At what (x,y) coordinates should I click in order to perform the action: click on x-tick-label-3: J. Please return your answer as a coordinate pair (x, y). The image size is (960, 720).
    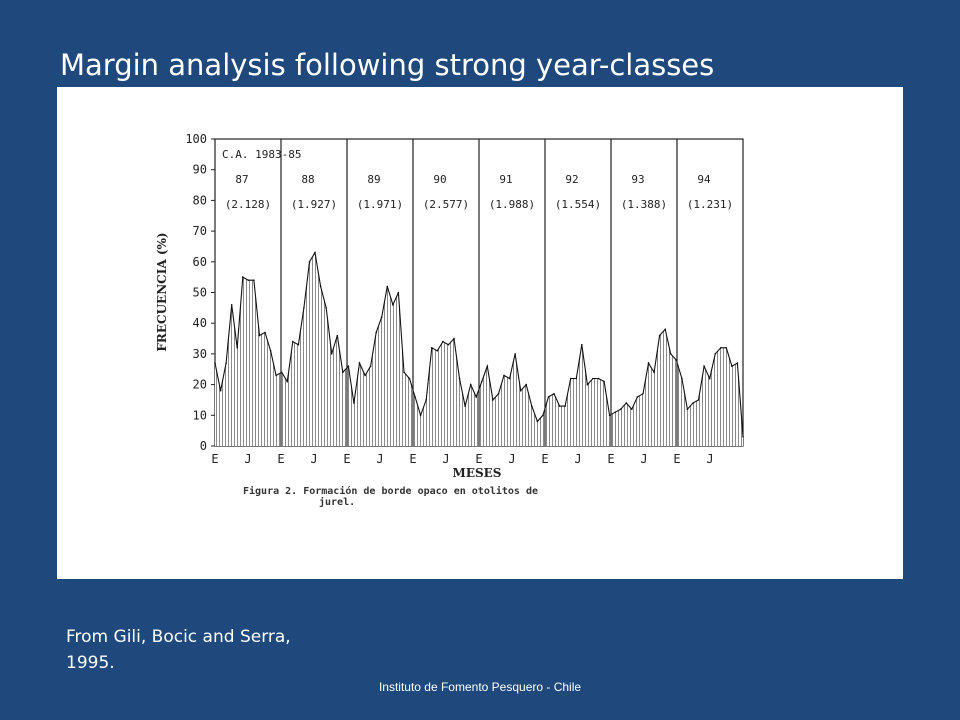
    Looking at the image, I should click on (313, 459).